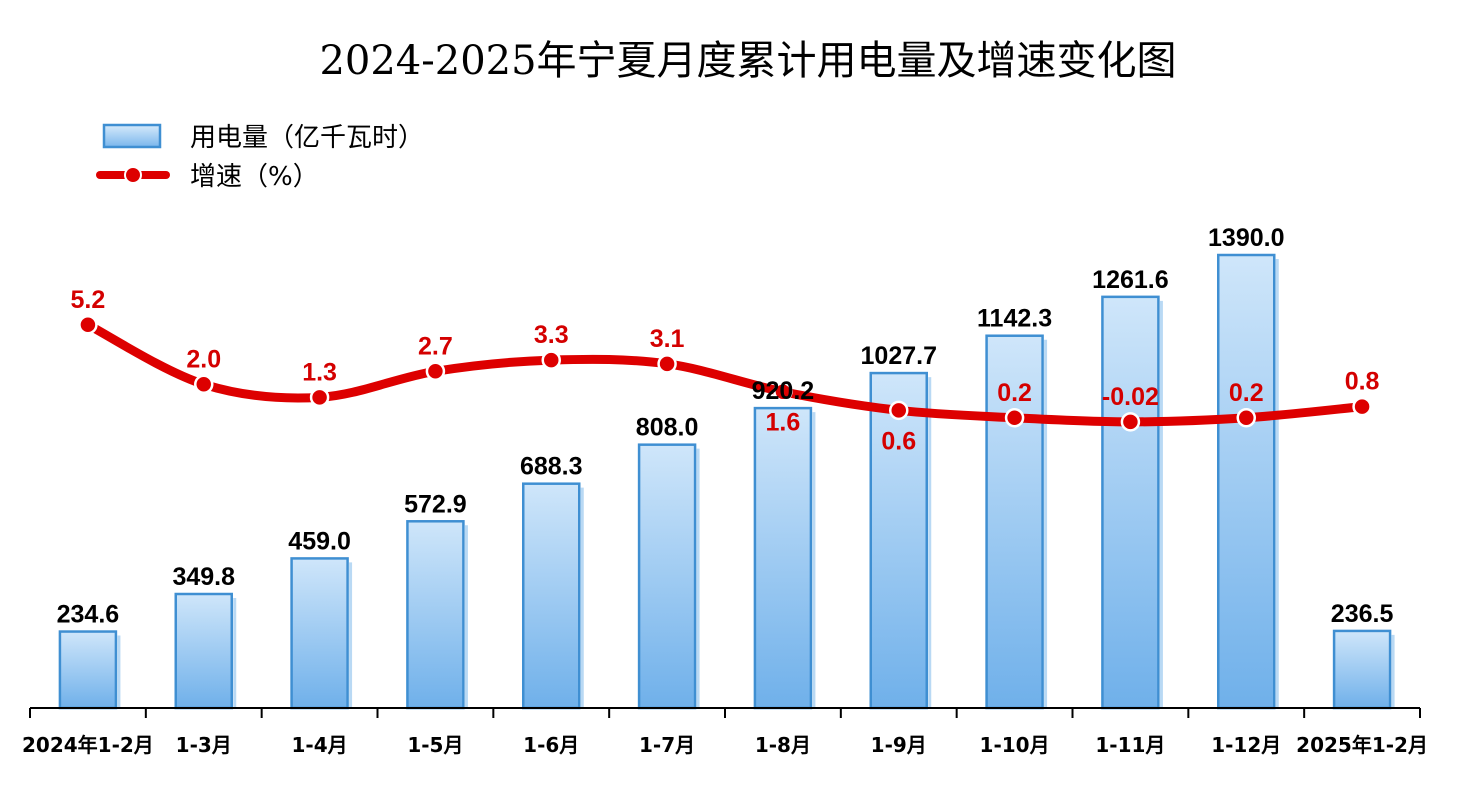 The height and width of the screenshot is (787, 1472). Describe the element at coordinates (132, 136) in the screenshot. I see `legend-bar-swatch` at that location.